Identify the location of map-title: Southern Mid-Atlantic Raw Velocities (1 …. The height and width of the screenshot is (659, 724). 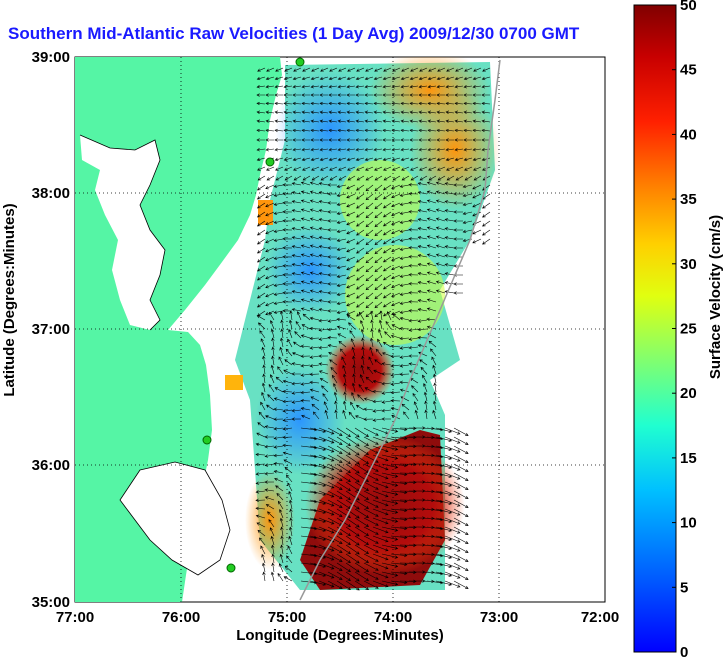
(294, 33).